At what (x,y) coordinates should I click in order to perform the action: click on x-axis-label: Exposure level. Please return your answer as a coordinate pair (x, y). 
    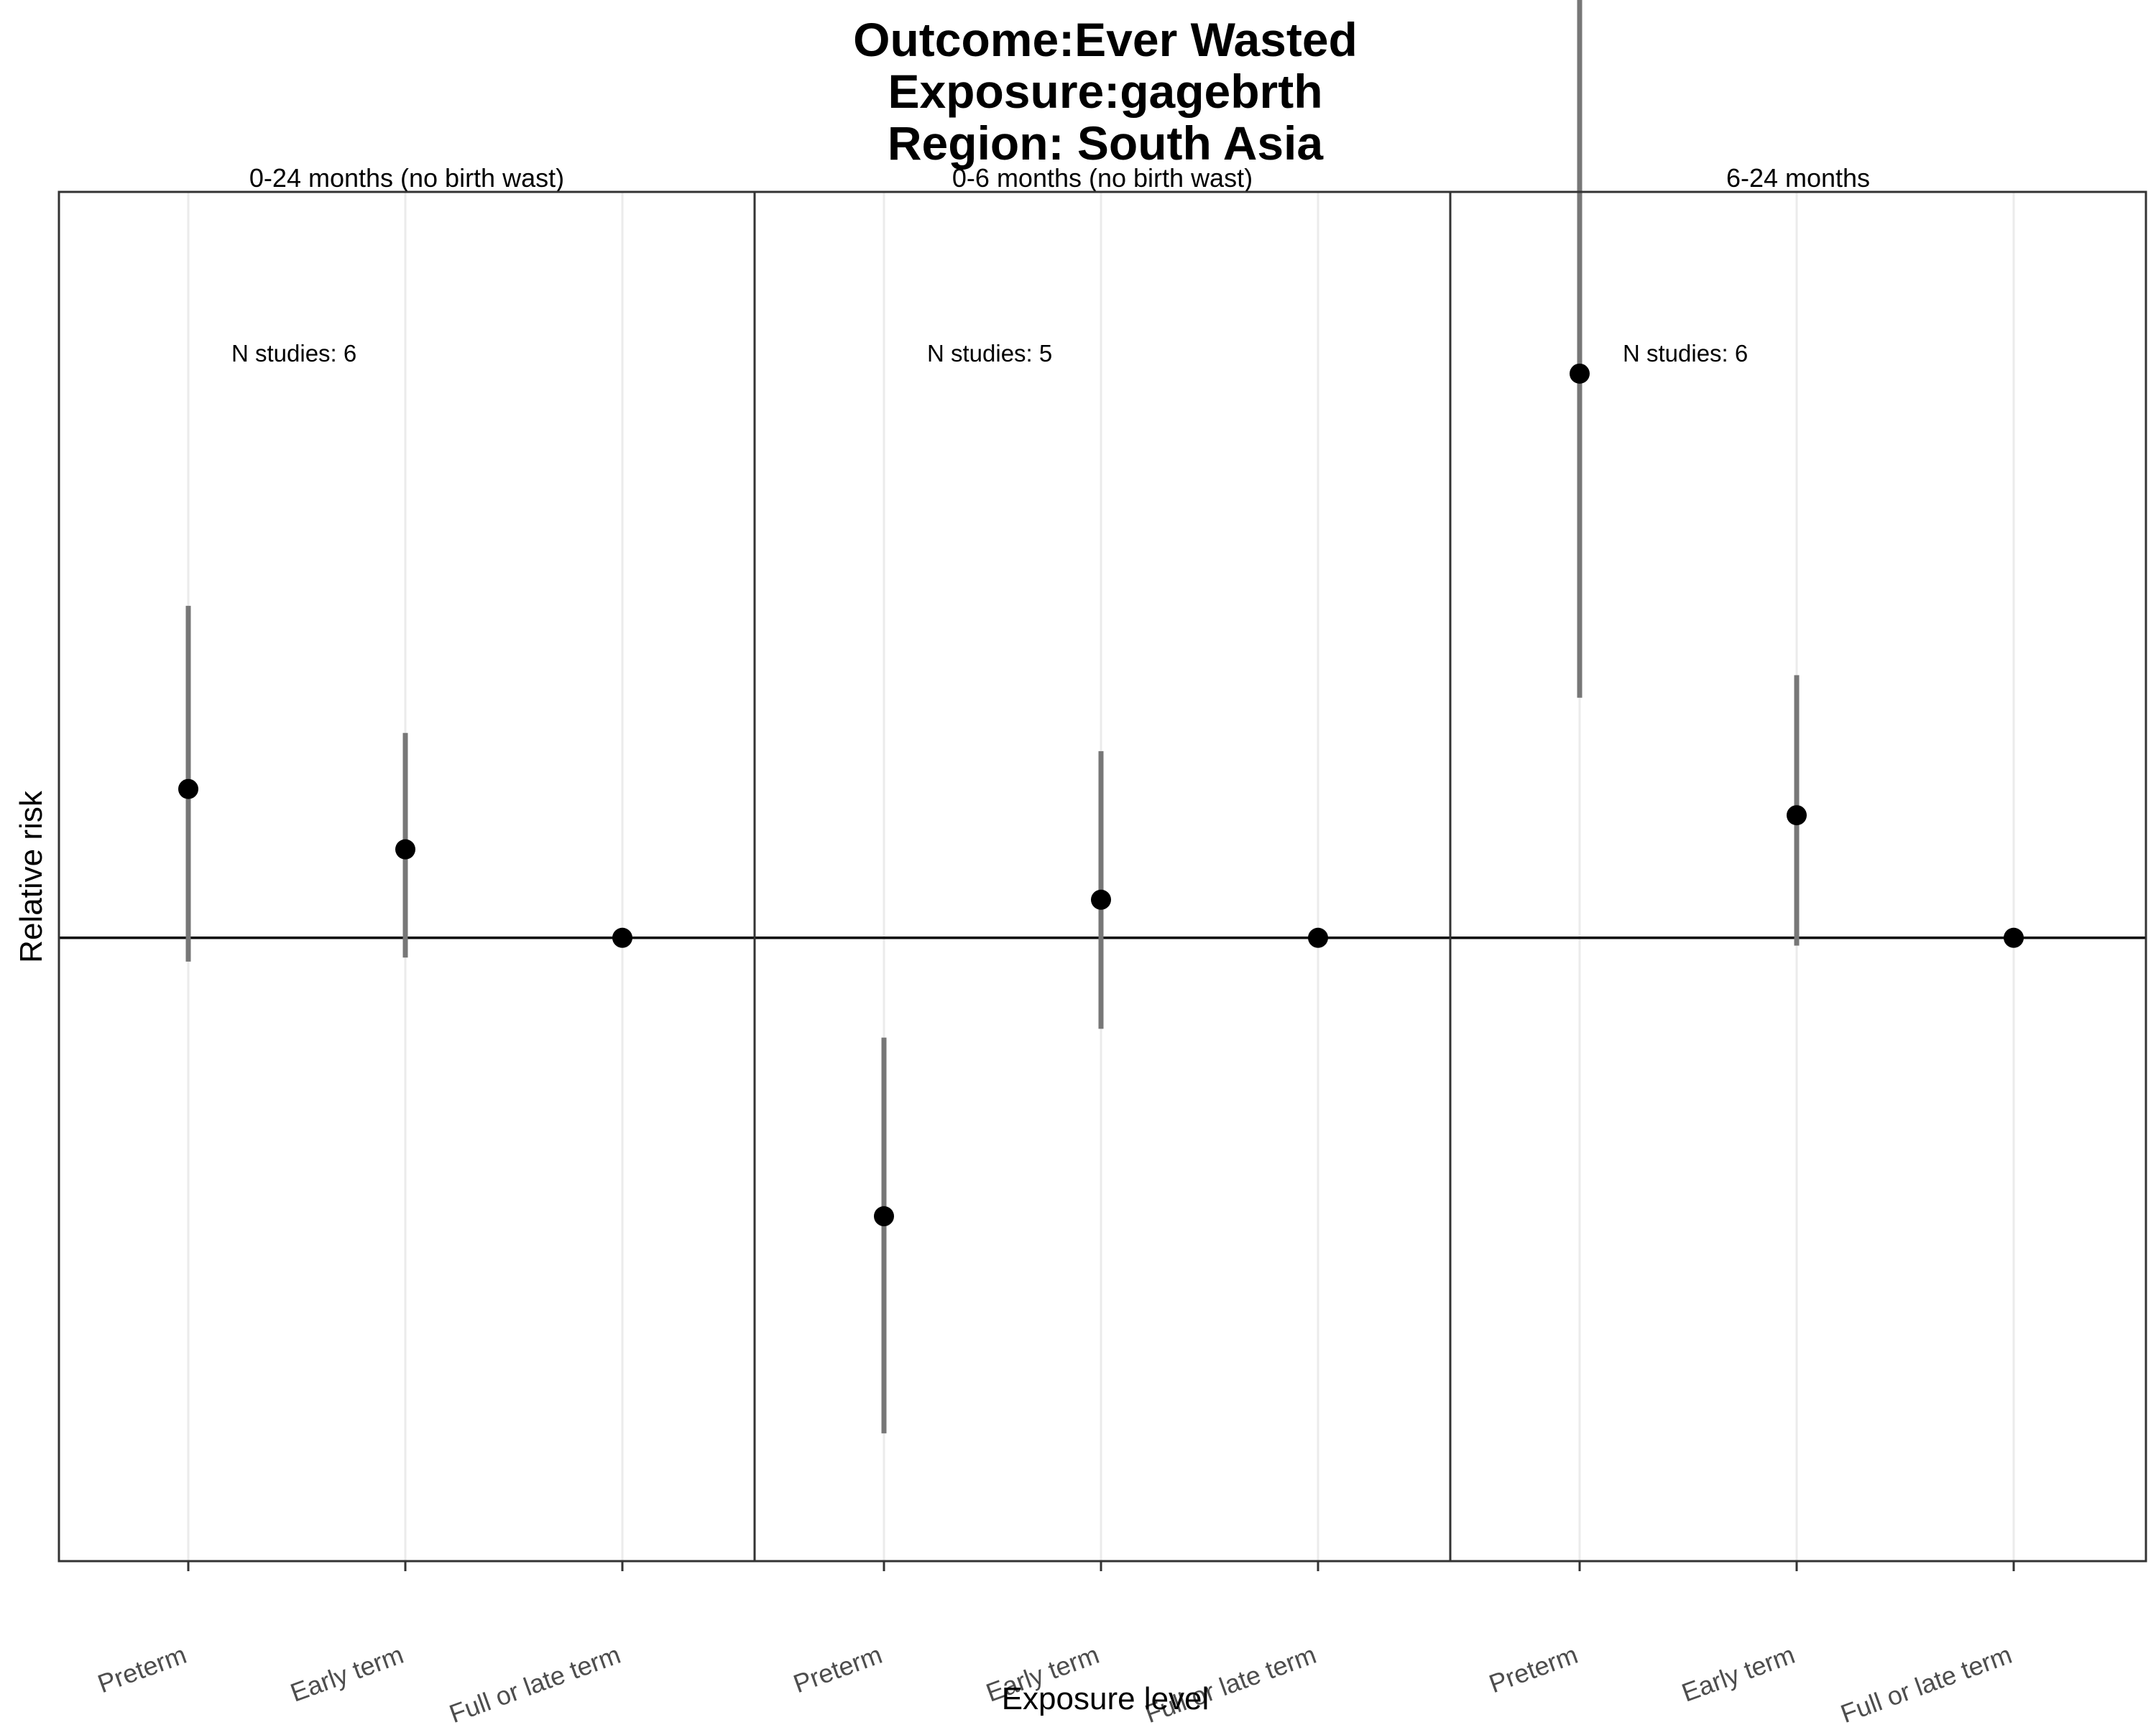
    Looking at the image, I should click on (1106, 1698).